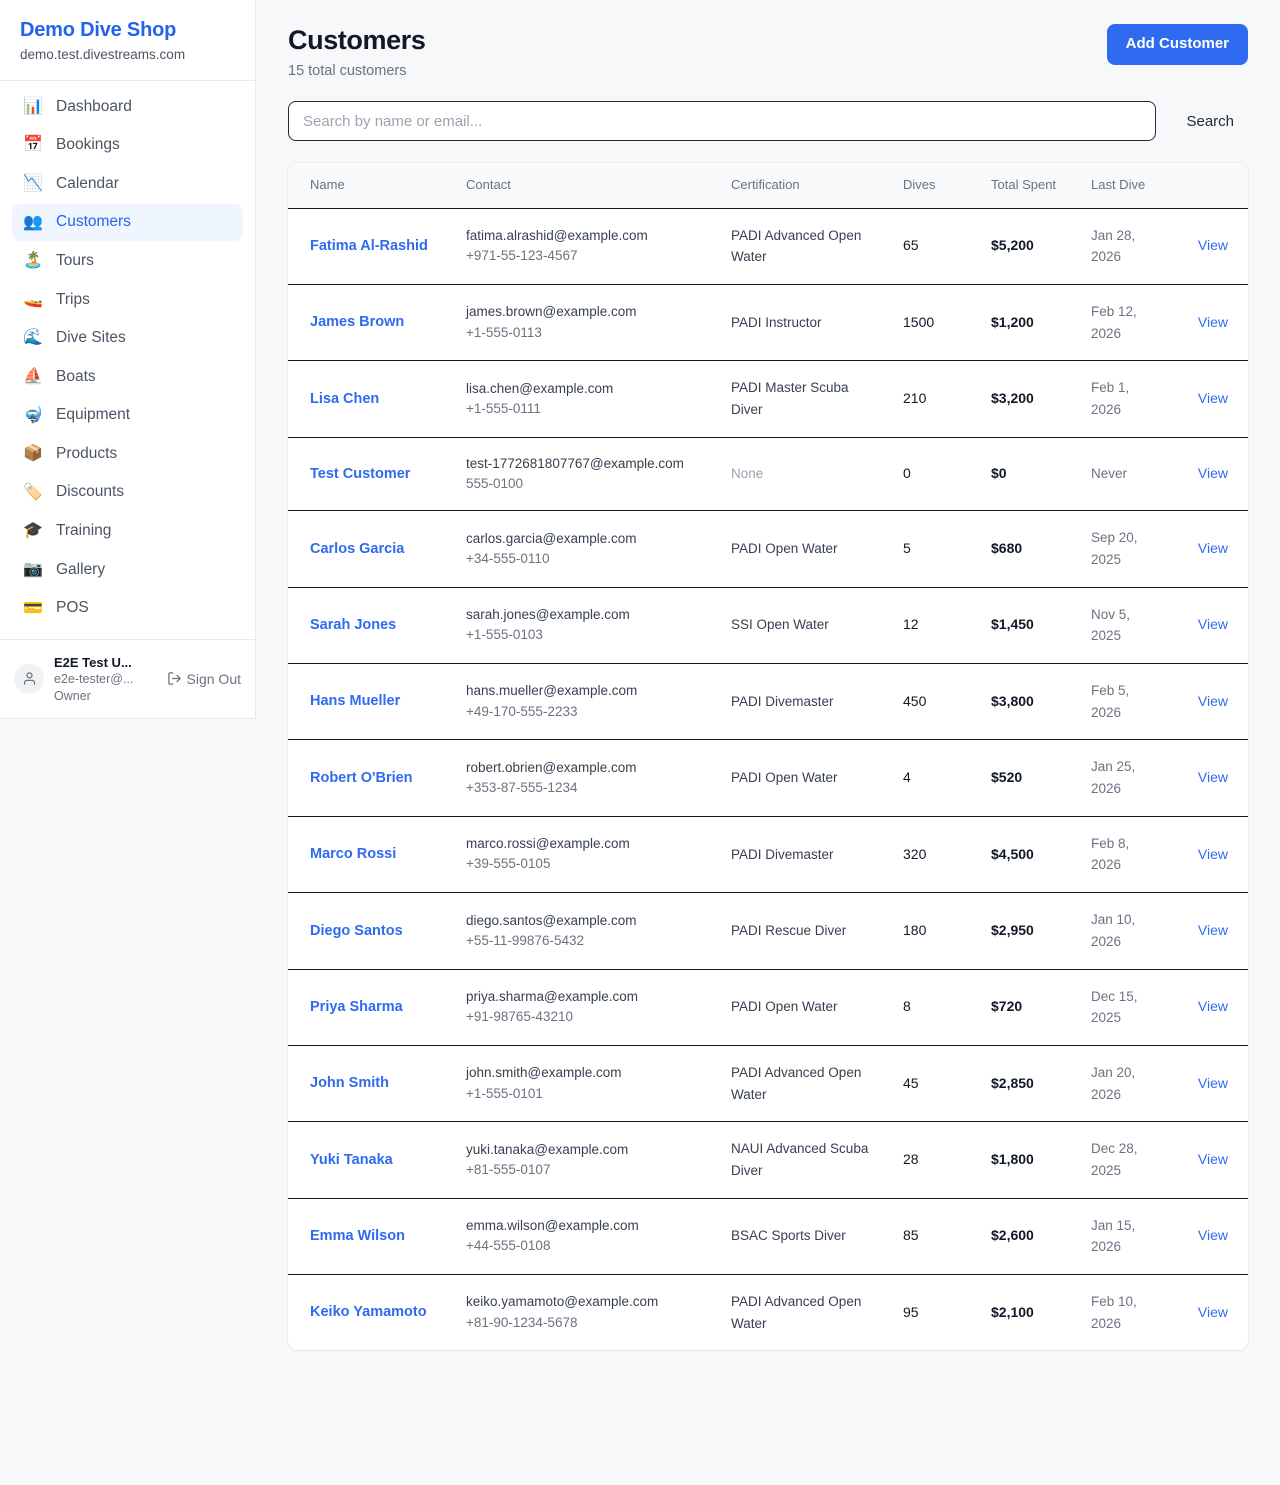 This screenshot has height=1485, width=1280. Describe the element at coordinates (84, 531) in the screenshot. I see `sidebar-item-label: Training` at that location.